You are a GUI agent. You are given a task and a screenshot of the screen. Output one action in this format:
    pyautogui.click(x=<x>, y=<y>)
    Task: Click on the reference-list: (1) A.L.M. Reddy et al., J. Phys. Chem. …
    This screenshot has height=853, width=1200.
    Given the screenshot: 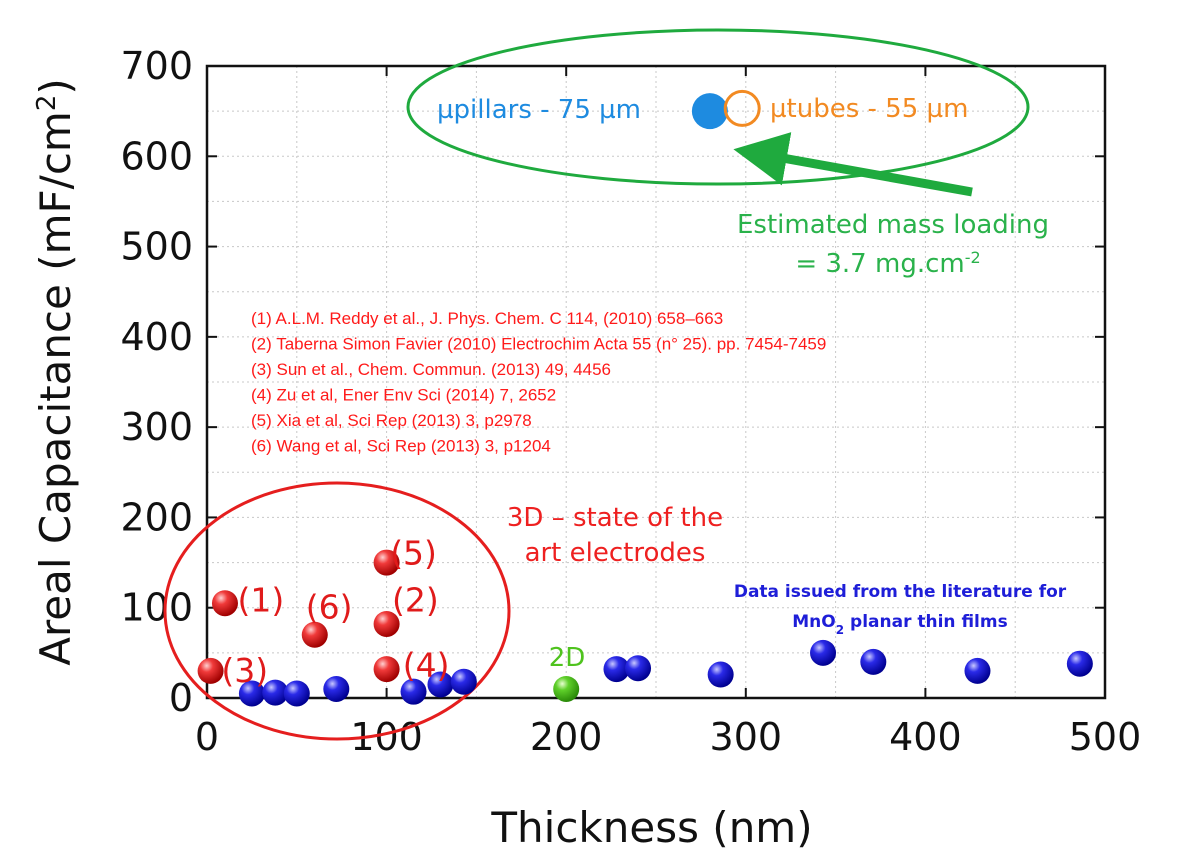 What is the action you would take?
    pyautogui.click(x=538, y=382)
    